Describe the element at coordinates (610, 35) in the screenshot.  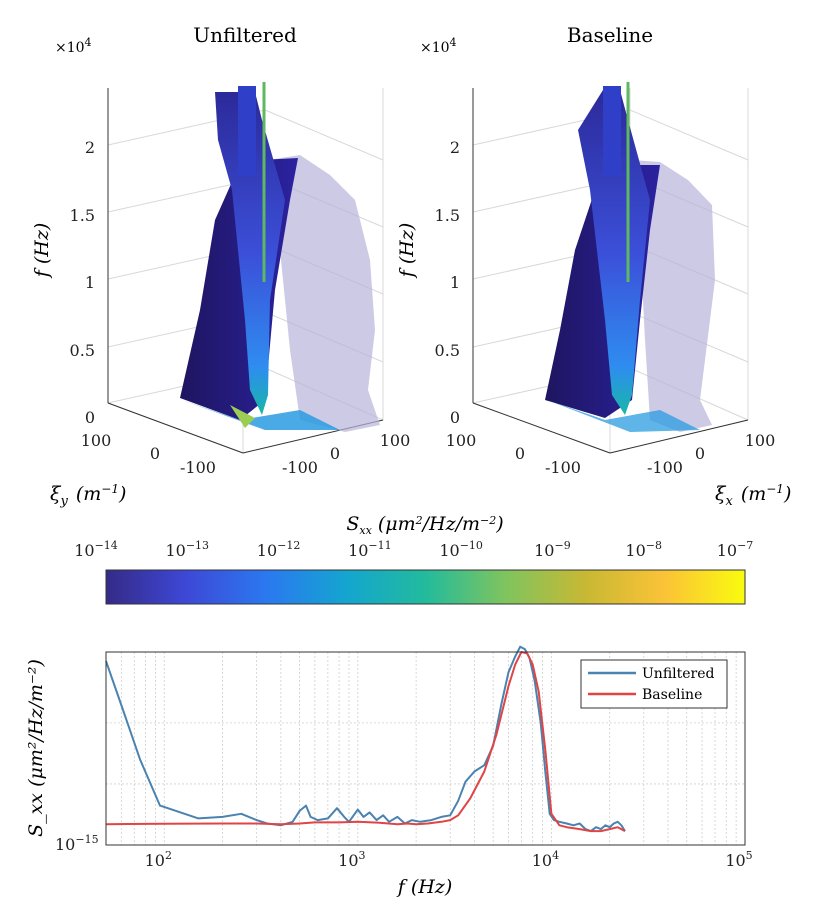
I see `panel-title: Baseline` at that location.